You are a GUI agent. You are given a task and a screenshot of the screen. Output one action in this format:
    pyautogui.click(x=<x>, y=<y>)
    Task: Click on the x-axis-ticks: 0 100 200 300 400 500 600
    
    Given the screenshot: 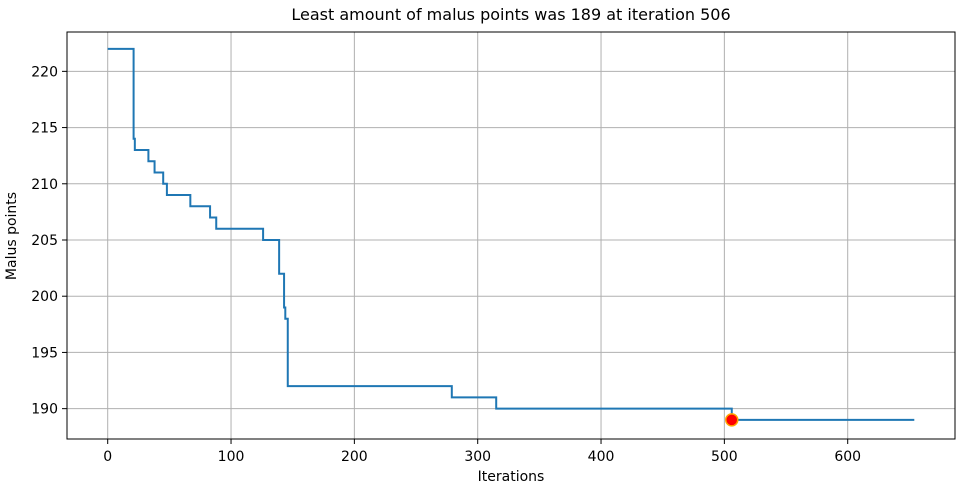 What is the action you would take?
    pyautogui.click(x=482, y=452)
    